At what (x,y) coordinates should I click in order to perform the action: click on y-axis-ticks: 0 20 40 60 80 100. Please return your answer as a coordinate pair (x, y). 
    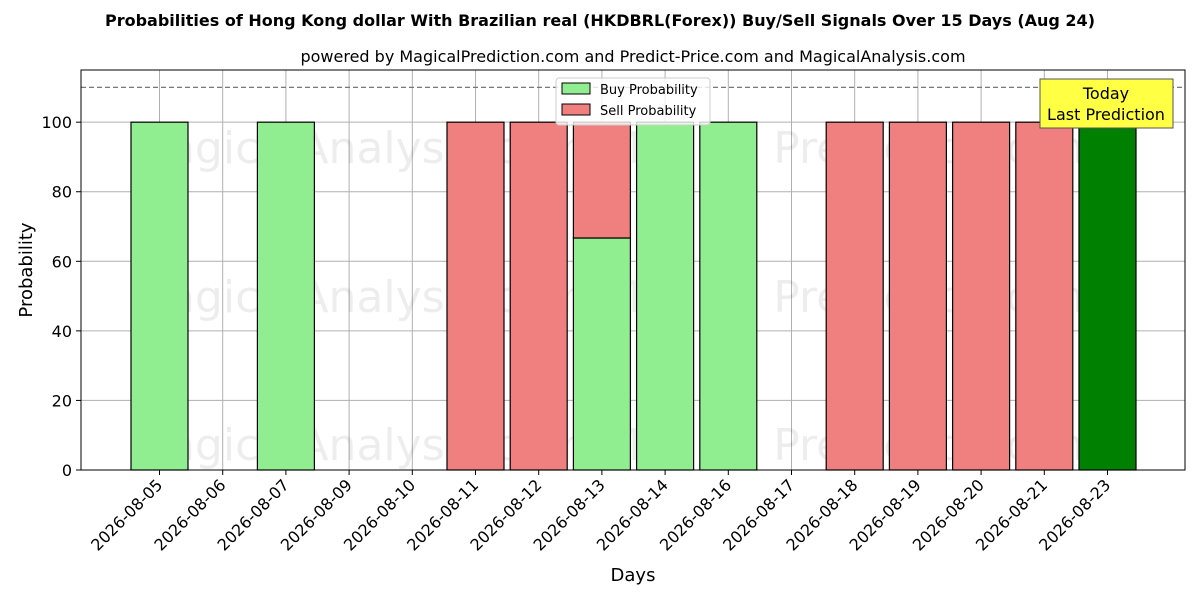
    Looking at the image, I should click on (61, 296).